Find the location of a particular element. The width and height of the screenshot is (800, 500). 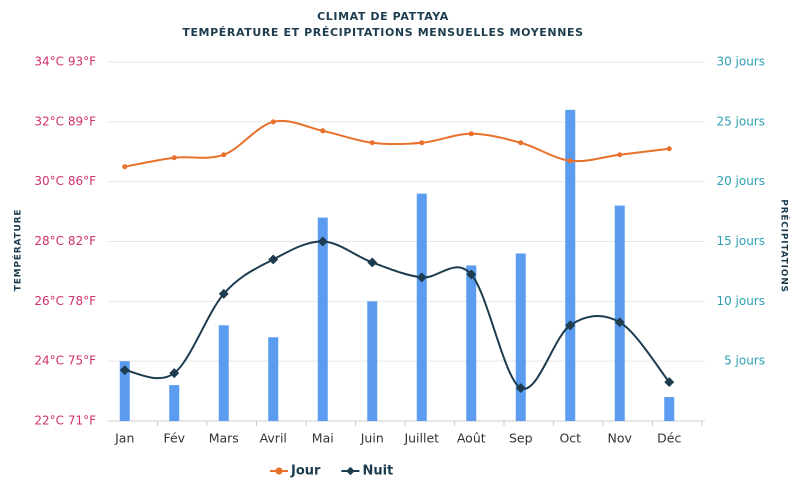

x-tick-label: Déc is located at coordinates (669, 438).